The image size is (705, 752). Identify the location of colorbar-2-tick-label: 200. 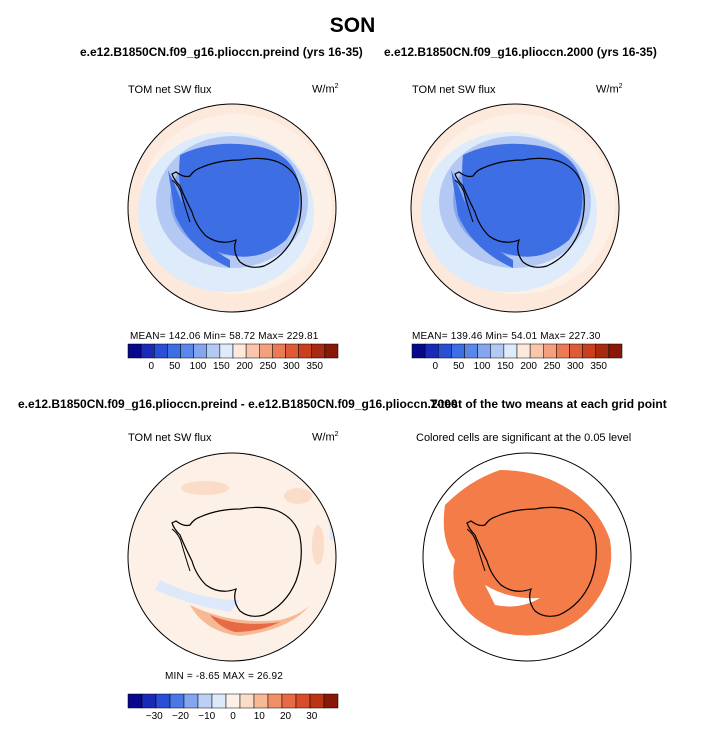
(528, 366).